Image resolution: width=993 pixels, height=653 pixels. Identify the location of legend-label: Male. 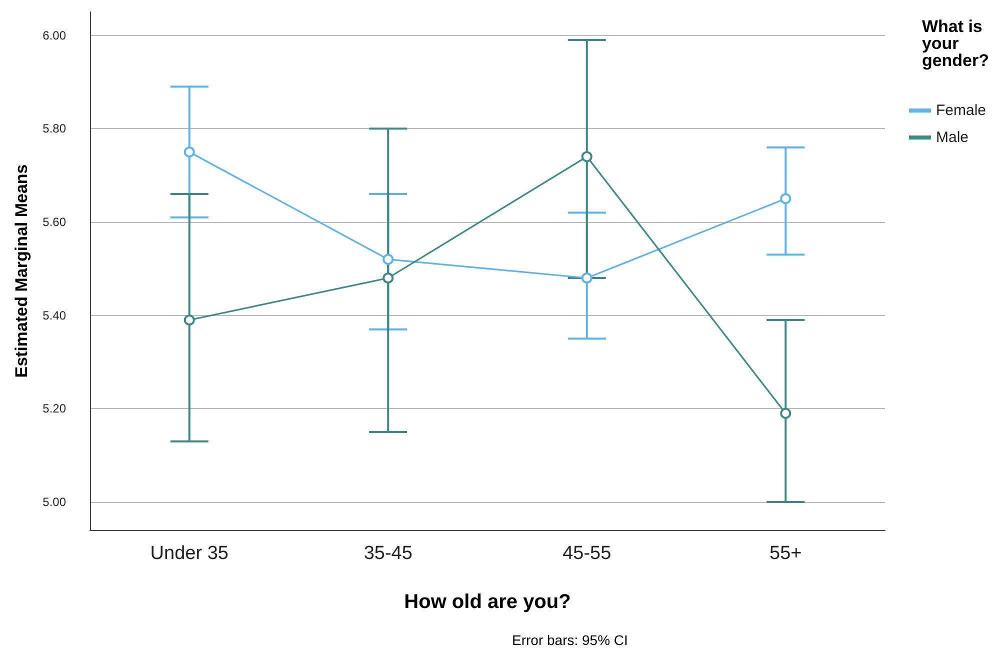
(952, 137).